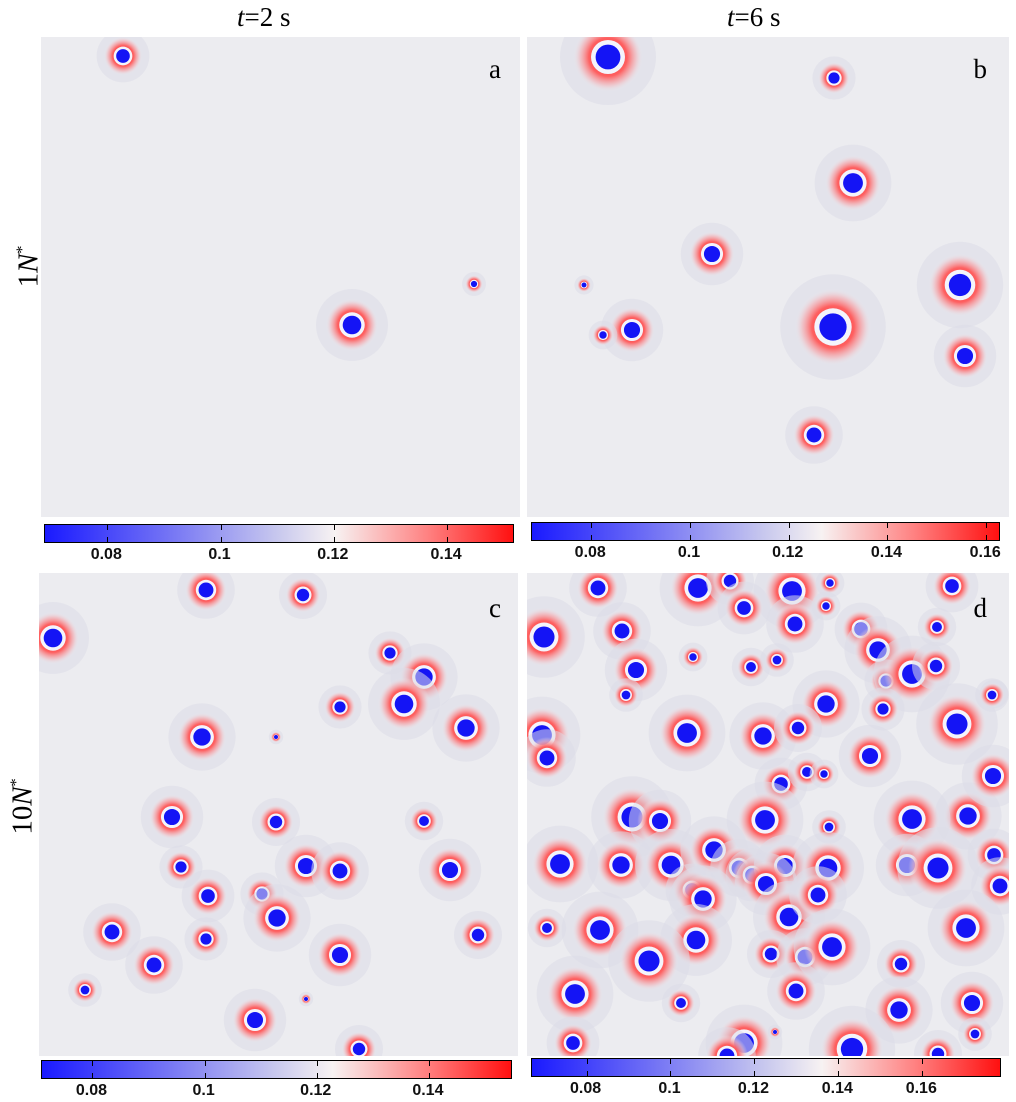 This screenshot has height=1102, width=1016. I want to click on row-label-num: 1, so click(28, 280).